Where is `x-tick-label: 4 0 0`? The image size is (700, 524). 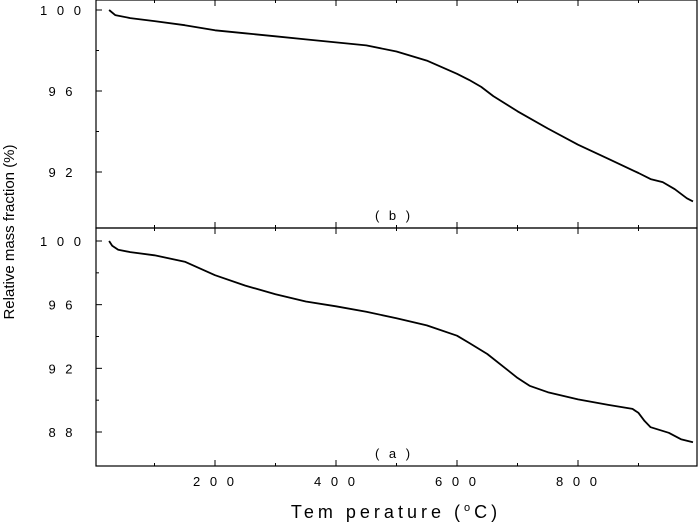
x-tick-label: 4 0 0 is located at coordinates (336, 481).